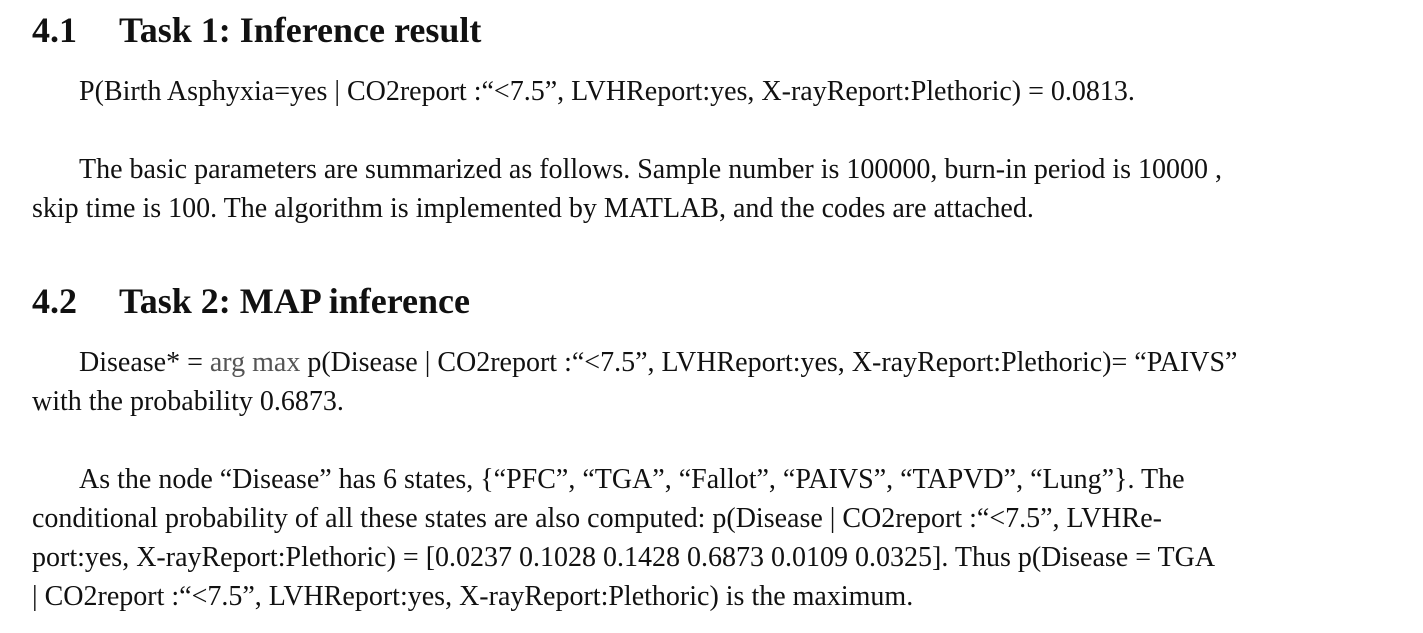 This screenshot has width=1423, height=633. Describe the element at coordinates (54, 301) in the screenshot. I see `section-number: 4.2` at that location.